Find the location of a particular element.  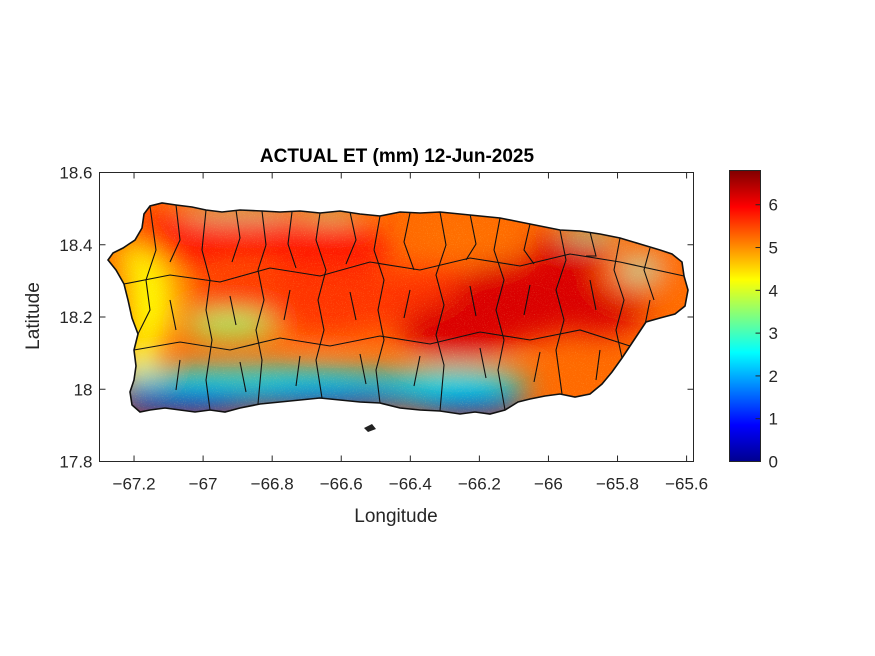

colorbar is located at coordinates (745, 316).